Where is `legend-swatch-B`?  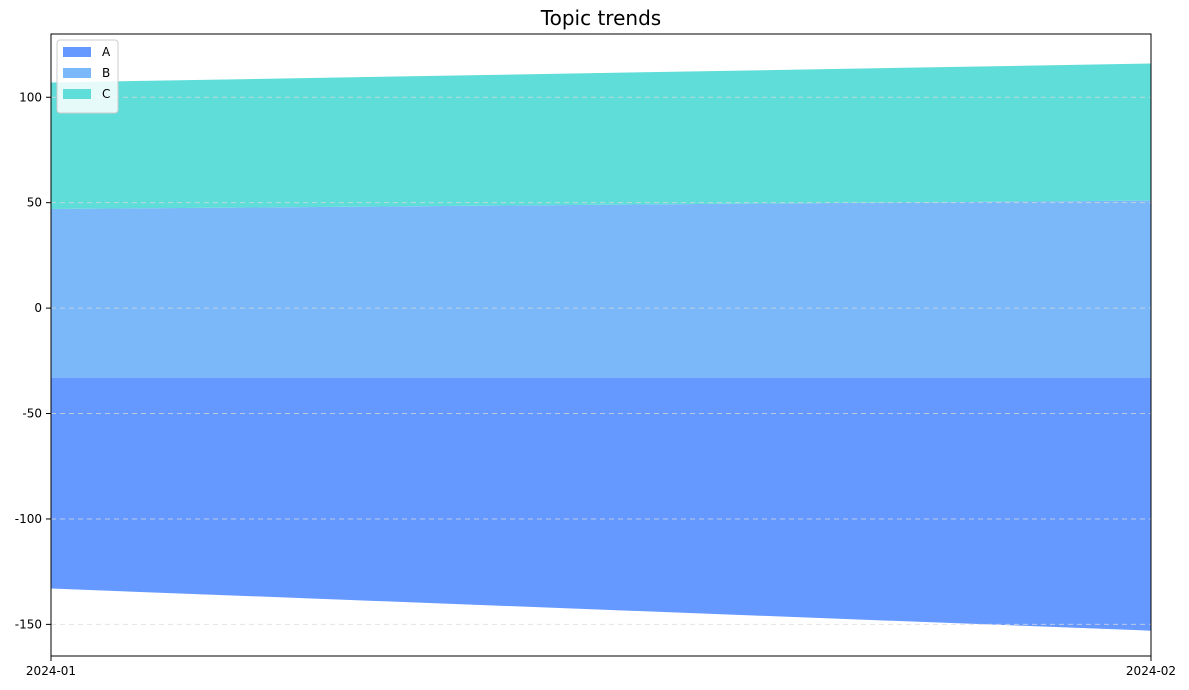 legend-swatch-B is located at coordinates (77, 73).